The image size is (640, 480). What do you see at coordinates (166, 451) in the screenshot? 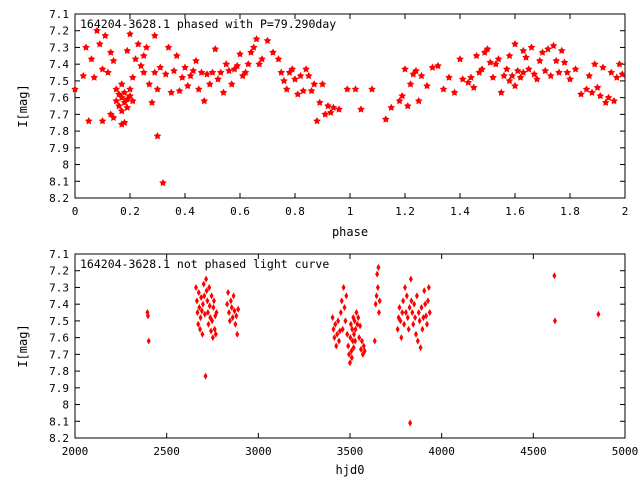
I see `x-tick-label: 2500` at bounding box center [166, 451].